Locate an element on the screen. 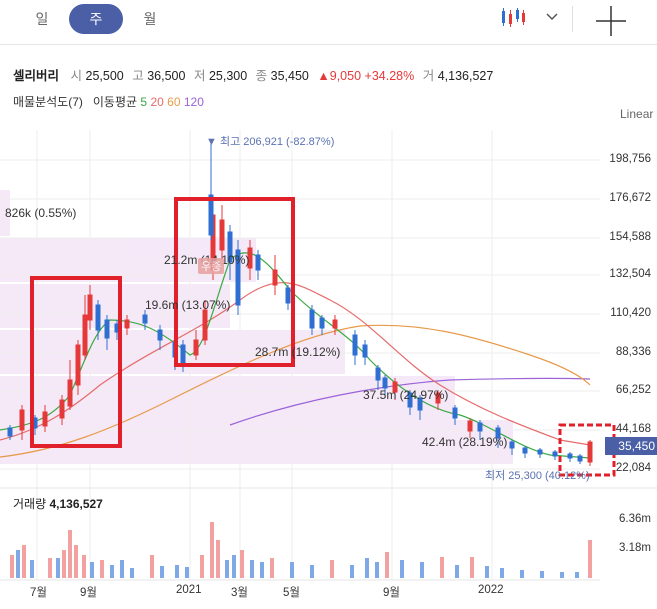 The width and height of the screenshot is (657, 609). high-key: 고 is located at coordinates (138, 76).